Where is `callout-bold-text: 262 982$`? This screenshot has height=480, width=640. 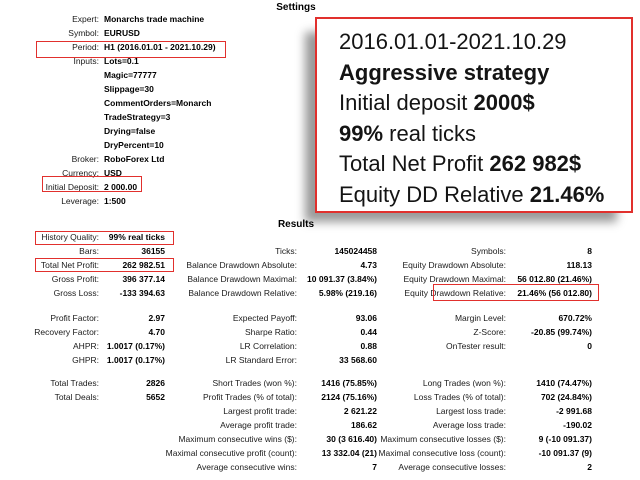 callout-bold-text: 262 982$ is located at coordinates (535, 163).